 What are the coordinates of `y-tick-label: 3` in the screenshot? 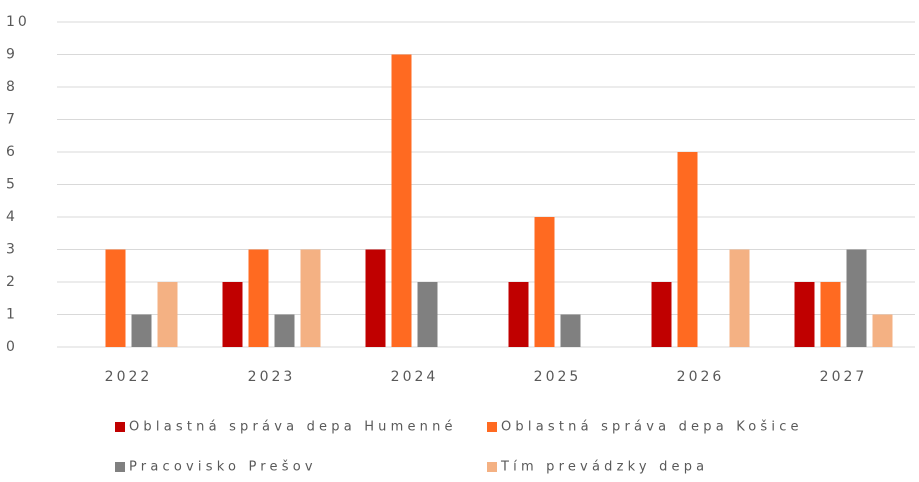 It's located at (12, 250).